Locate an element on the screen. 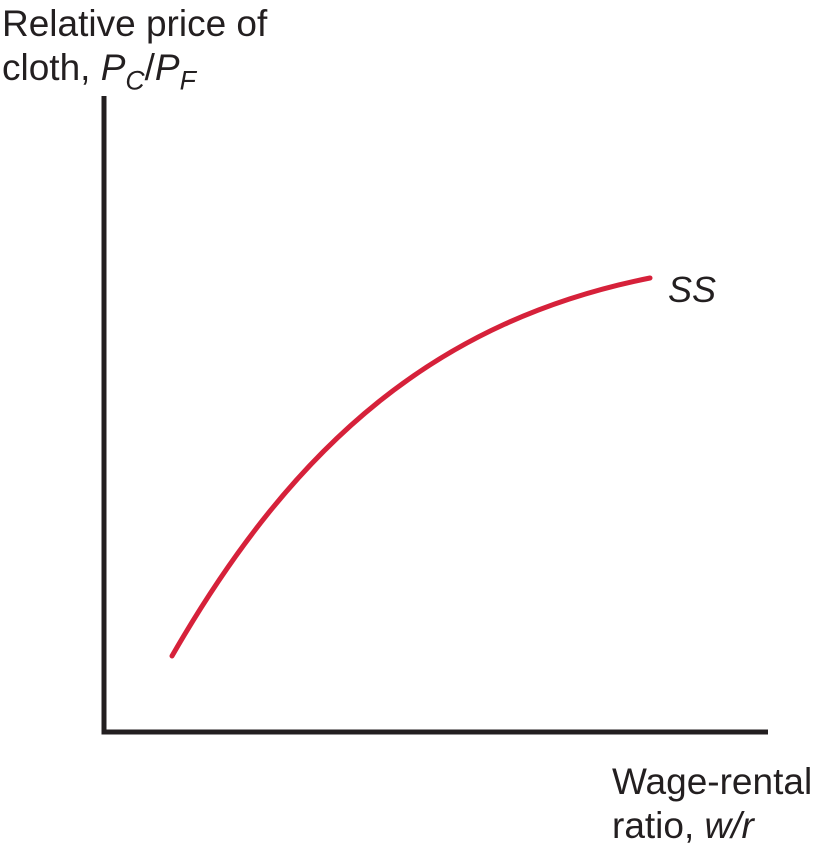  y-axis-var-p-c: P is located at coordinates (113, 67).